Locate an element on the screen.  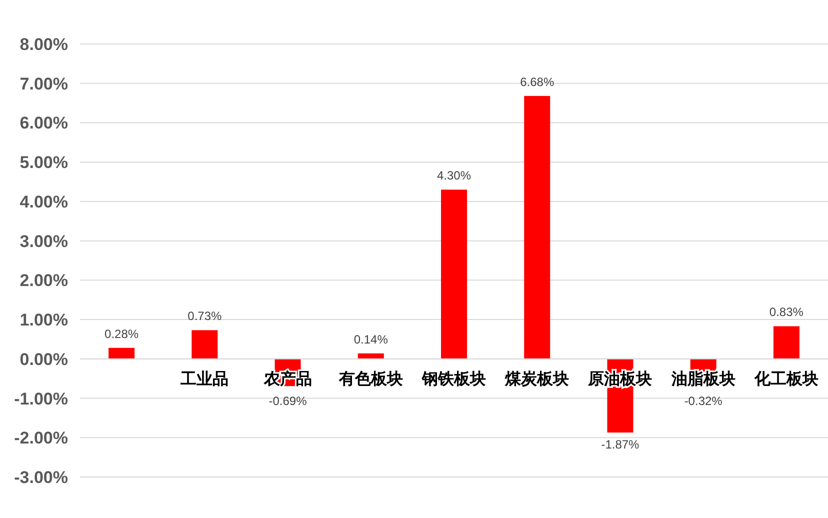
x-tick-label: 化工板块 is located at coordinates (785, 379).